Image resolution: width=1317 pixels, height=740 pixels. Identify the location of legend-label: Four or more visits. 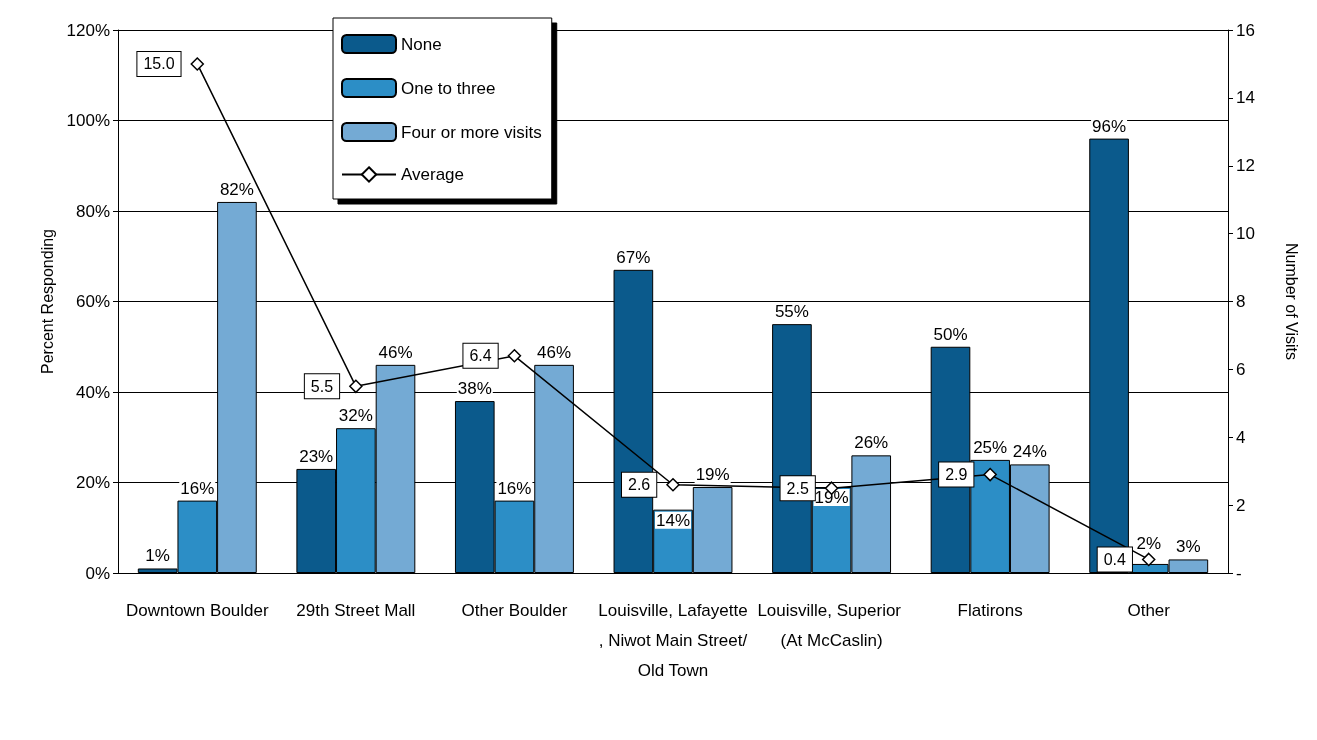
(471, 132).